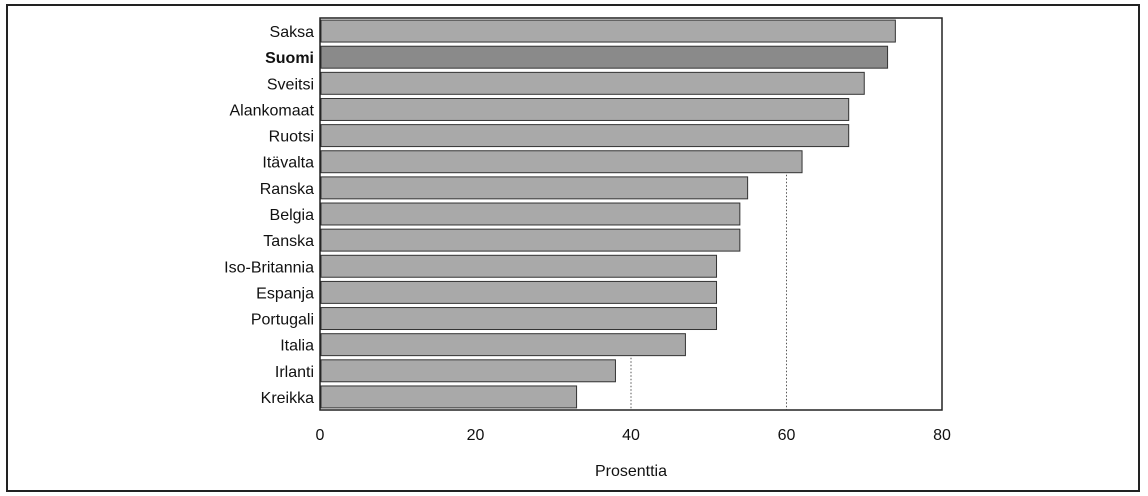 Image resolution: width=1148 pixels, height=496 pixels. I want to click on category-label: Itävalta, so click(288, 163).